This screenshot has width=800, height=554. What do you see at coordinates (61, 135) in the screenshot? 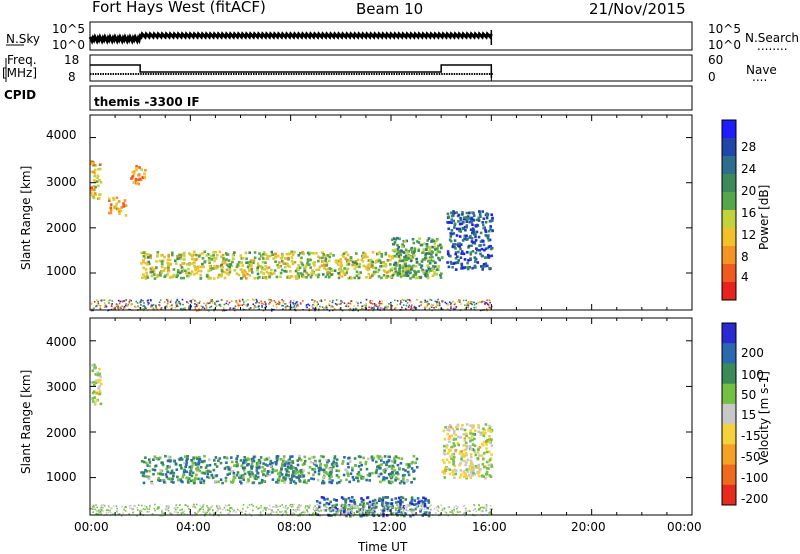
I see `power-ytick-4000: 4000` at bounding box center [61, 135].